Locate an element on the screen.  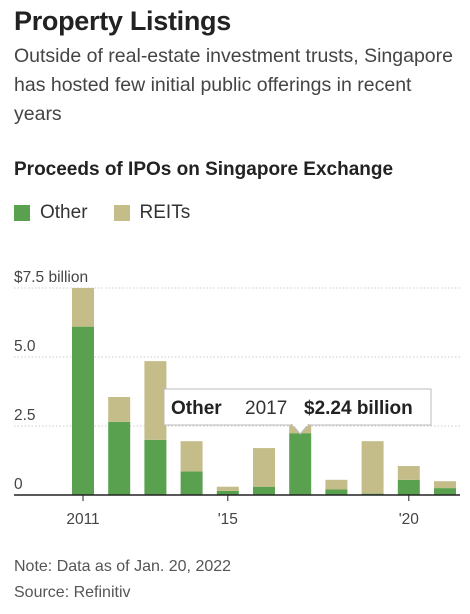
x-tick-label: '15 is located at coordinates (228, 519).